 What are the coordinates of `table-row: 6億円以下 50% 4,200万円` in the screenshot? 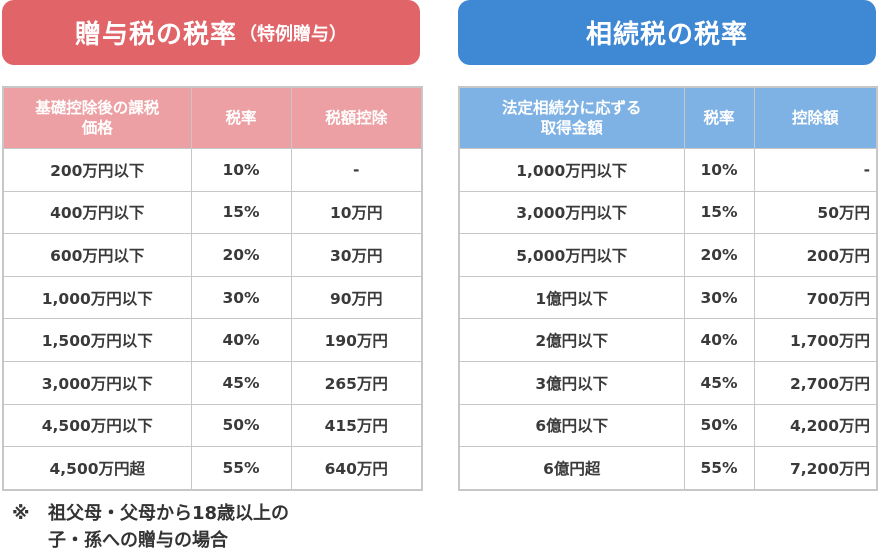 It's located at (668, 425).